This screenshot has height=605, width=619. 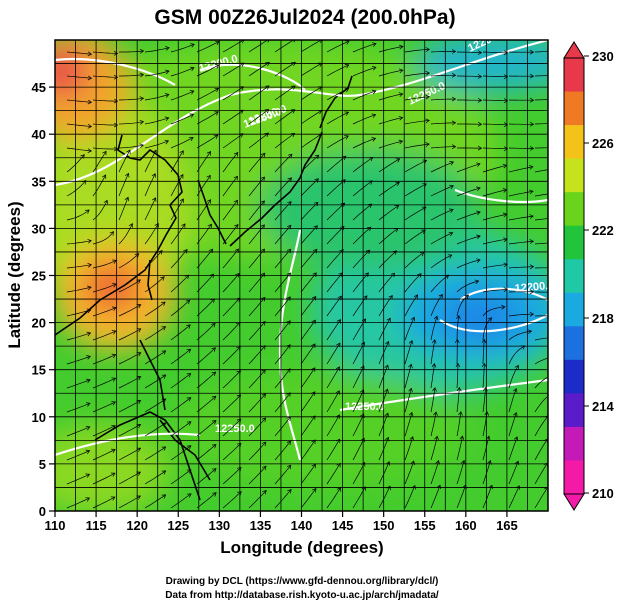 What do you see at coordinates (507, 525) in the screenshot?
I see `x-tick-label: 165` at bounding box center [507, 525].